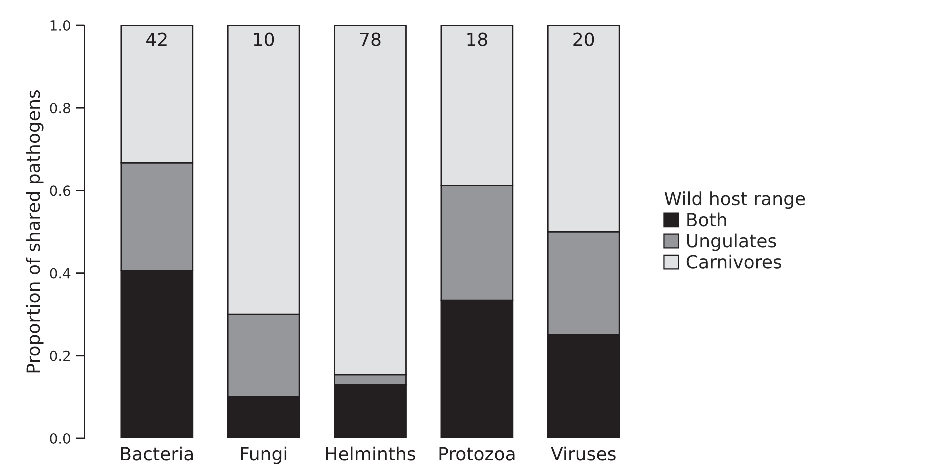 This screenshot has width=938, height=464. I want to click on x-tick-label: Viruses, so click(583, 453).